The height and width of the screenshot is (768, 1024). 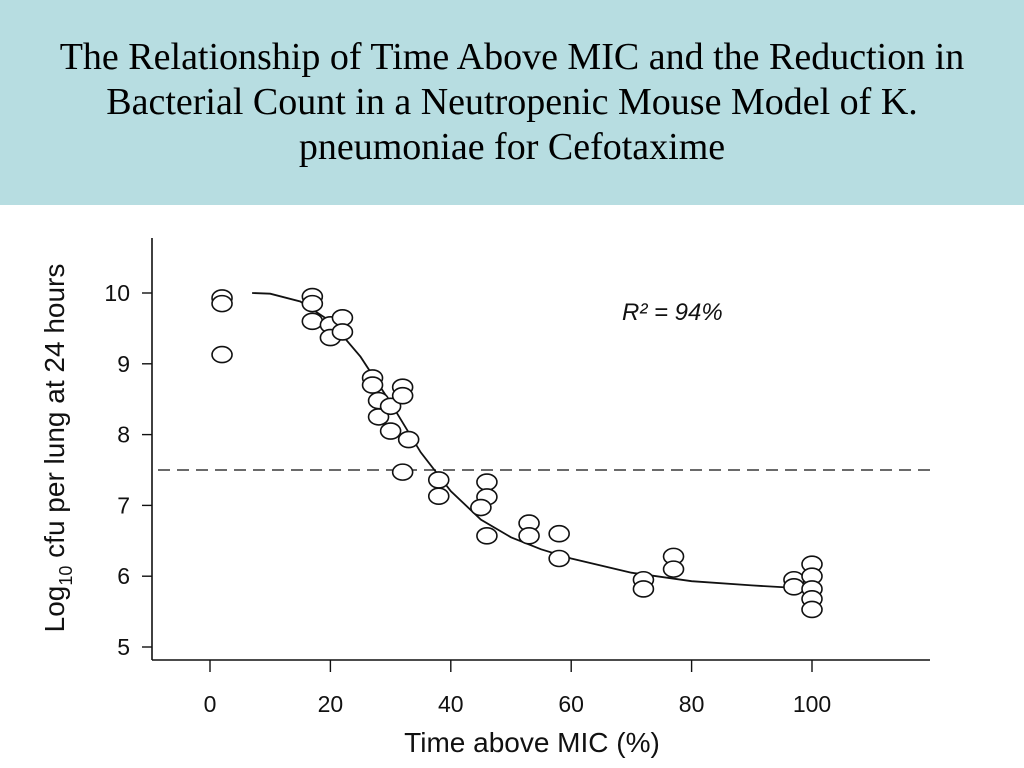 I want to click on x-tick-label: 0, so click(x=210, y=704).